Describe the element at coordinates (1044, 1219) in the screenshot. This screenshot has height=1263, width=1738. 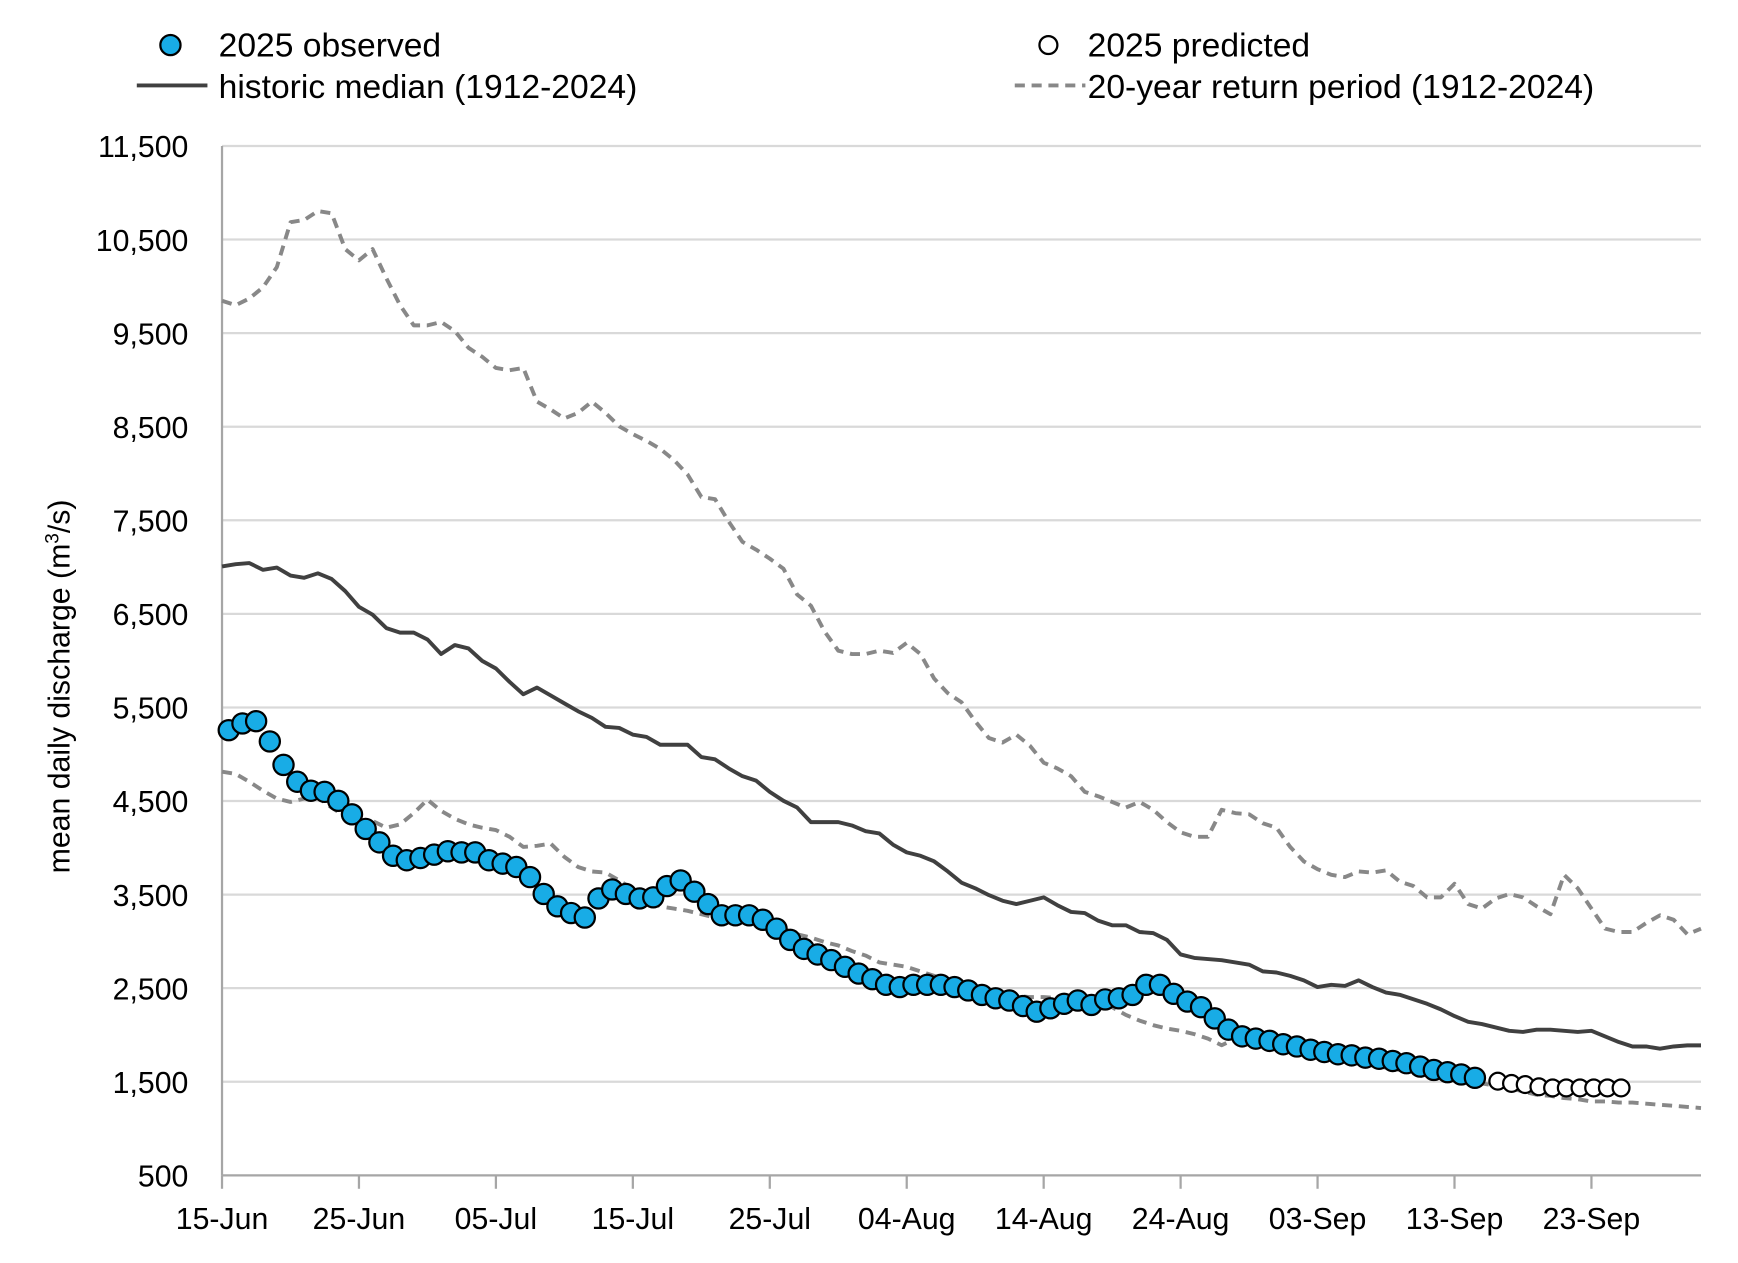
I see `x-tick-label: 14-Aug` at that location.